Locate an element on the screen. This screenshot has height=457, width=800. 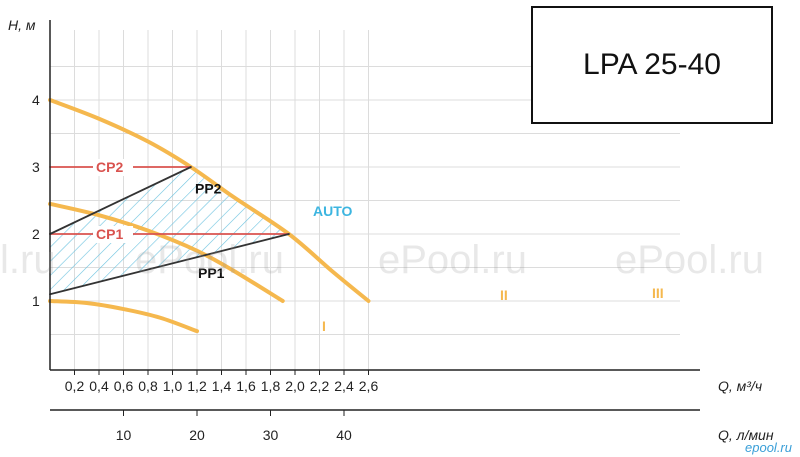
auto-region is located at coordinates (169, 231).